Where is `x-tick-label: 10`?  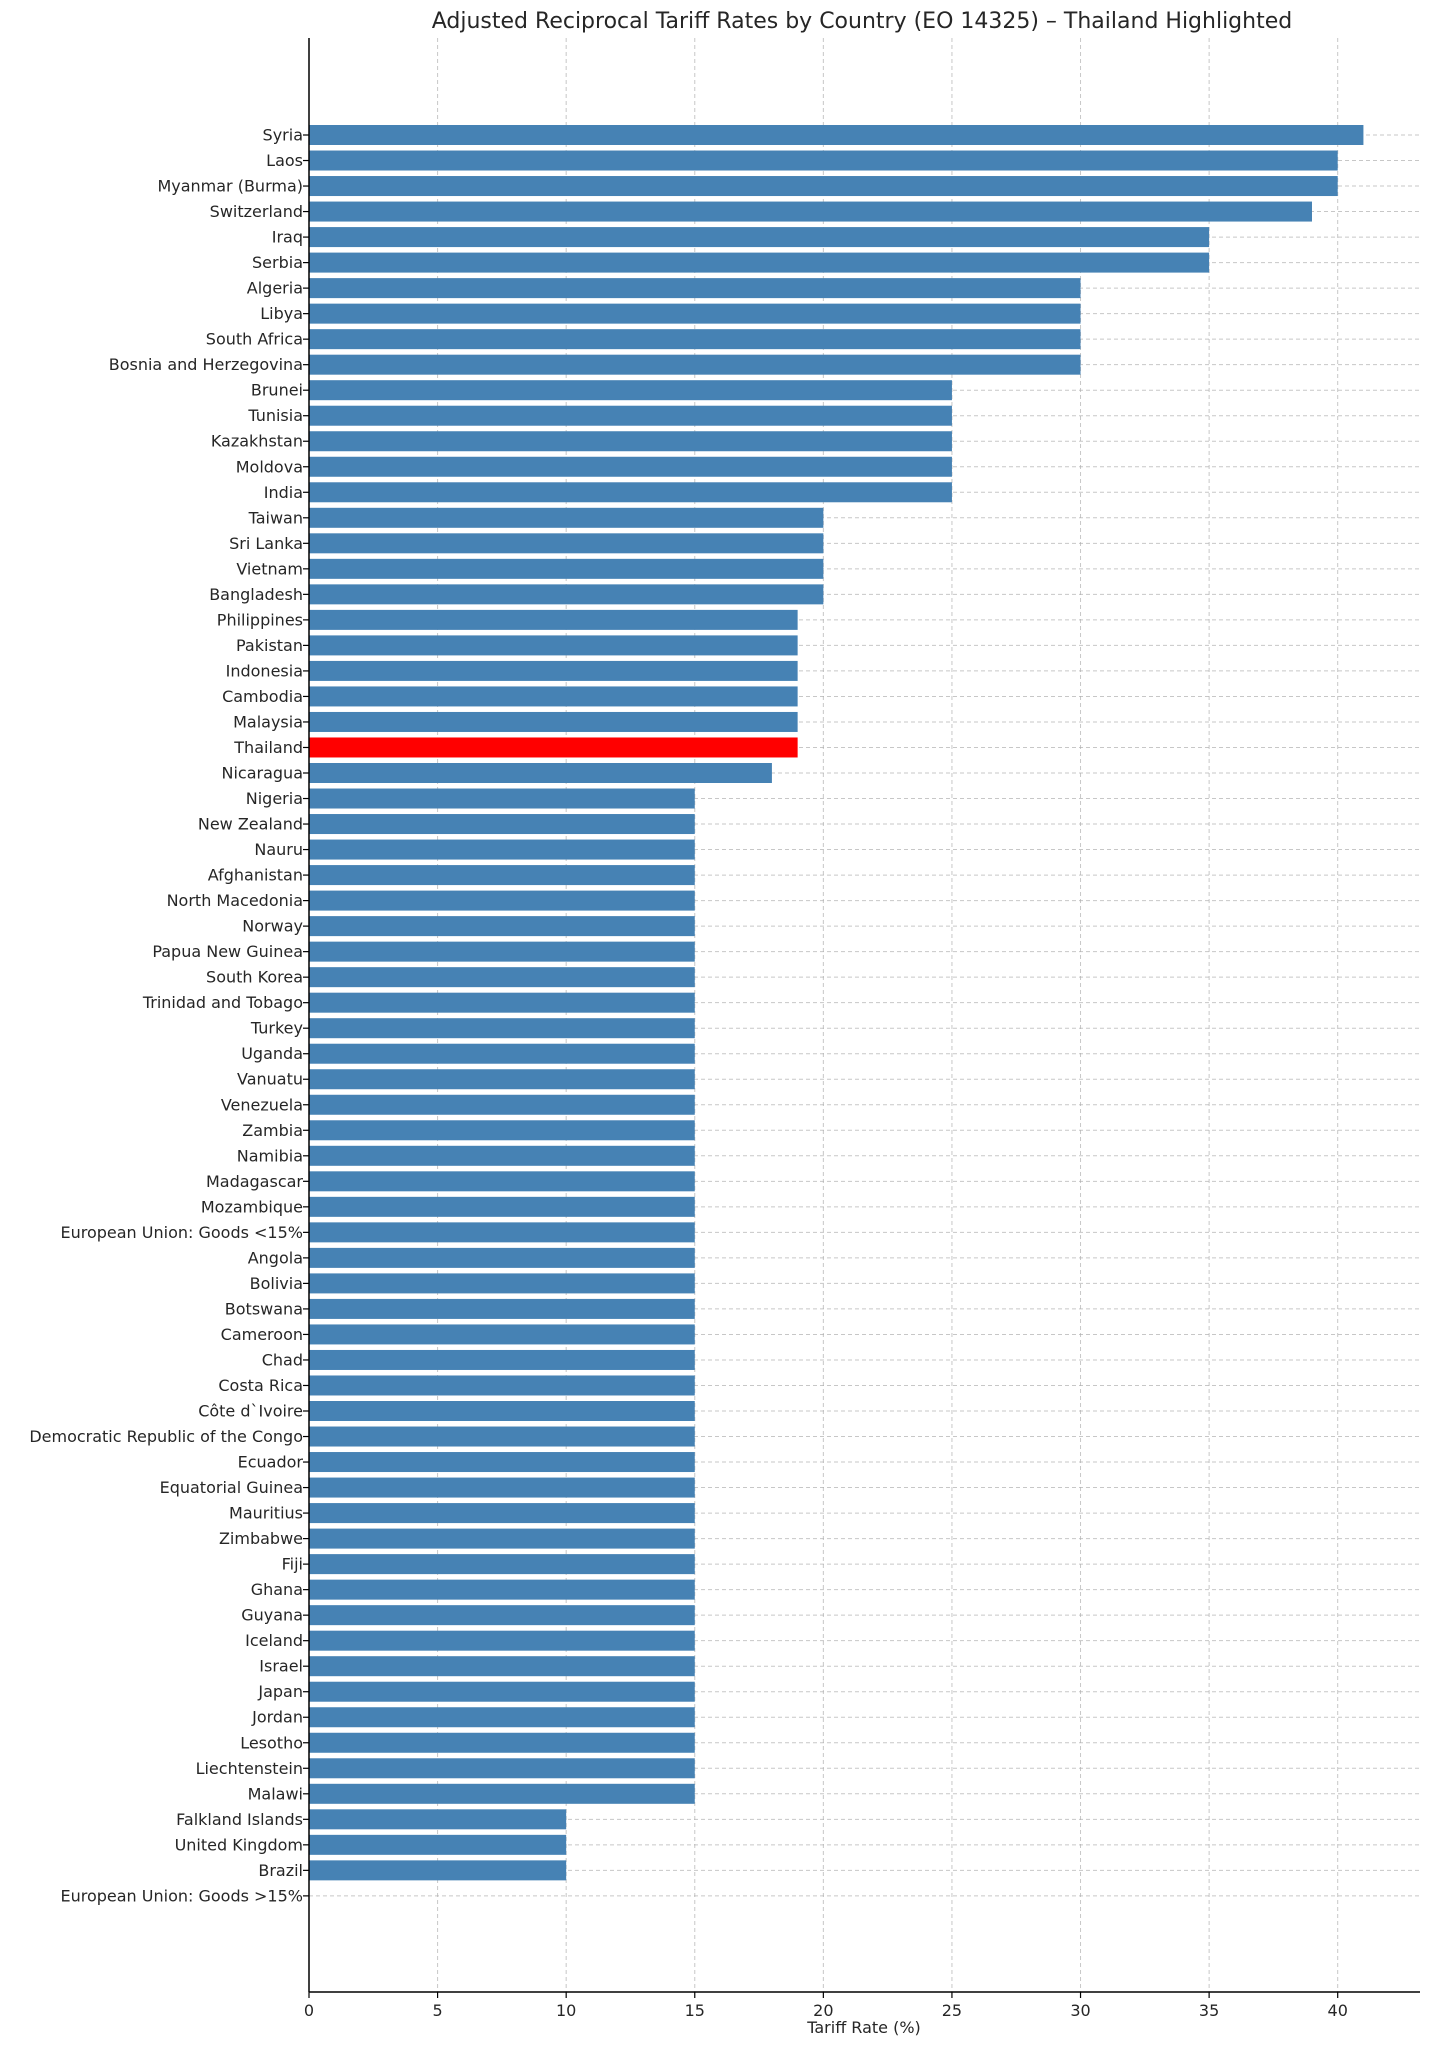
x-tick-label: 10 is located at coordinates (566, 2010).